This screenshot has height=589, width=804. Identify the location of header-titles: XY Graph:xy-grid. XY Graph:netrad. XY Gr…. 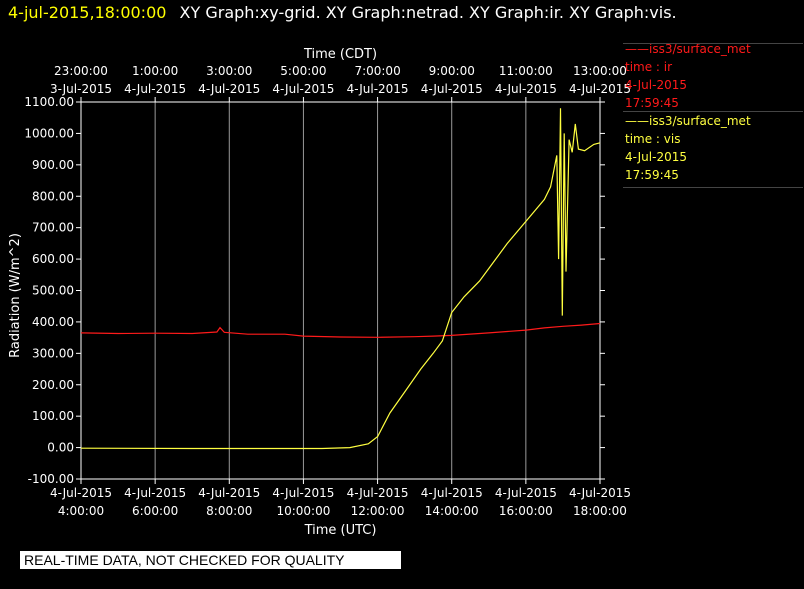
(428, 12).